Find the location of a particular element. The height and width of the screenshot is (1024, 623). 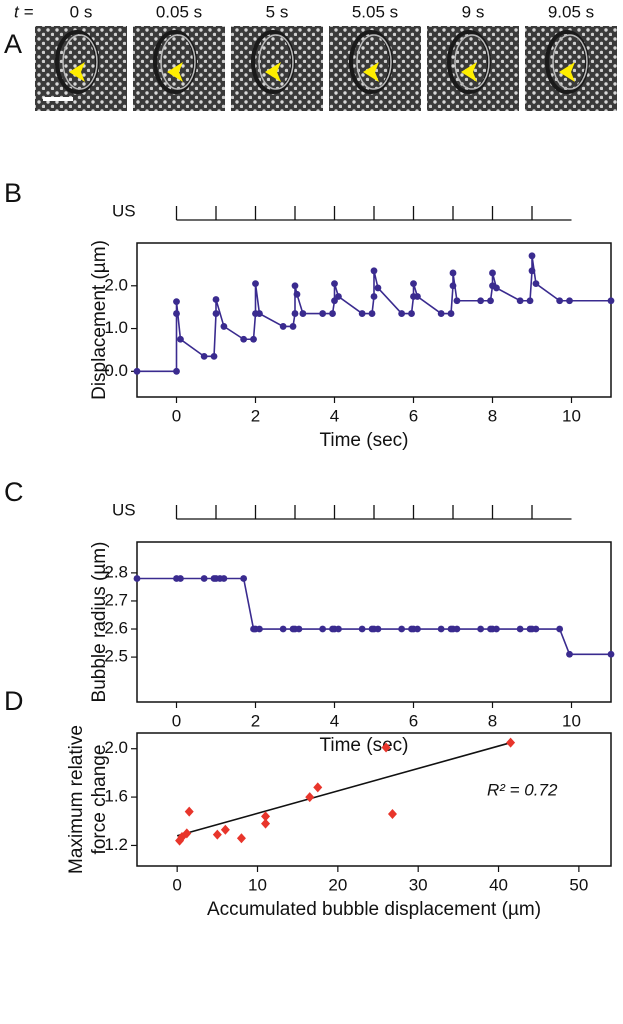

time-label: 9.05 s is located at coordinates (571, 11).